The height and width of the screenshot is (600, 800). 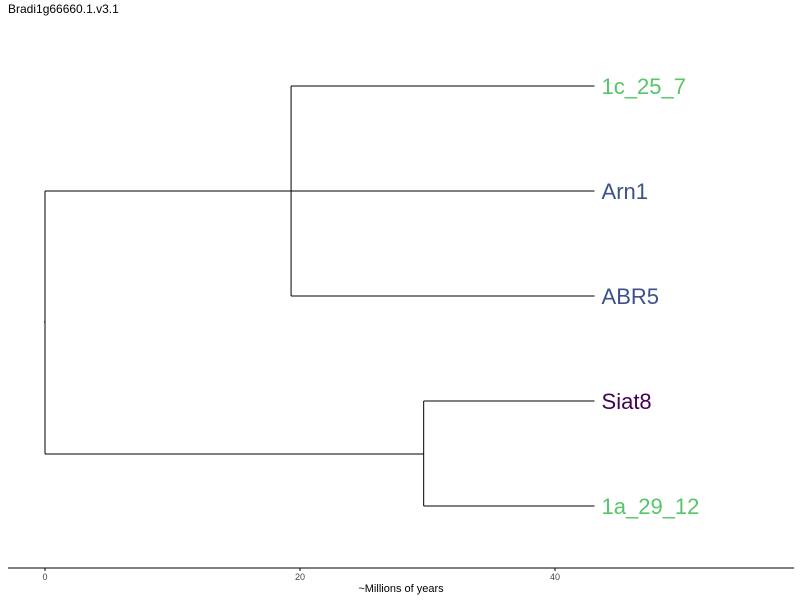 What do you see at coordinates (651, 506) in the screenshot?
I see `tip-label-1a_29_12: 1a_29_12` at bounding box center [651, 506].